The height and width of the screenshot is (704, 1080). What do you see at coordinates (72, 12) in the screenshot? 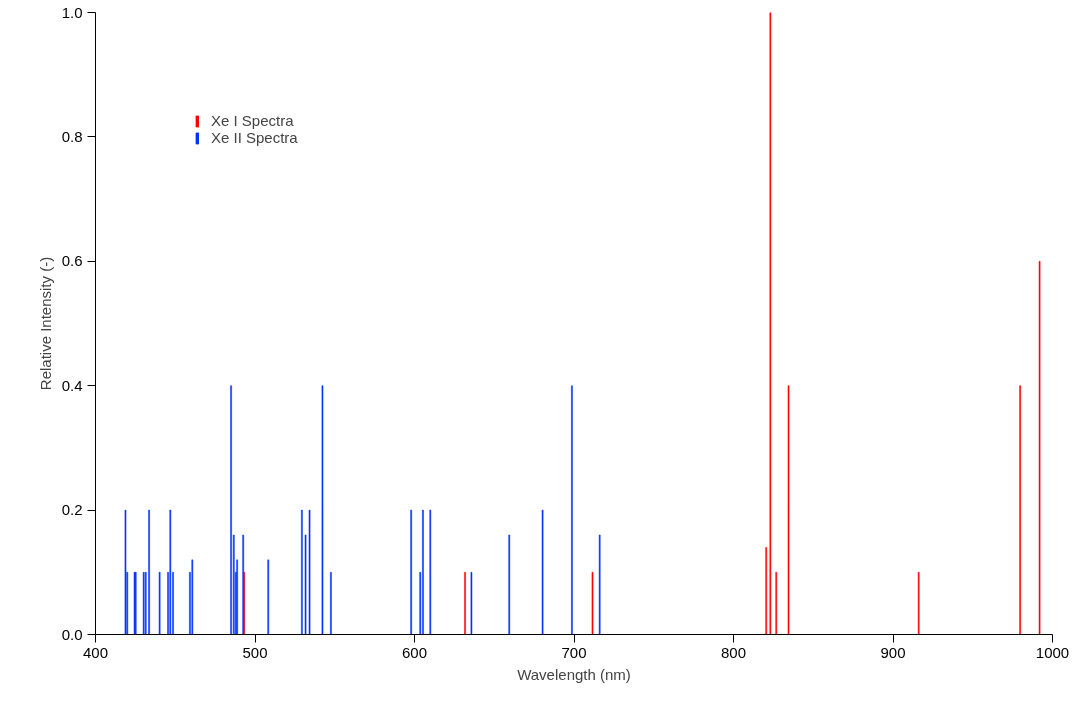
I see `y-tick-label: 1.0` at bounding box center [72, 12].